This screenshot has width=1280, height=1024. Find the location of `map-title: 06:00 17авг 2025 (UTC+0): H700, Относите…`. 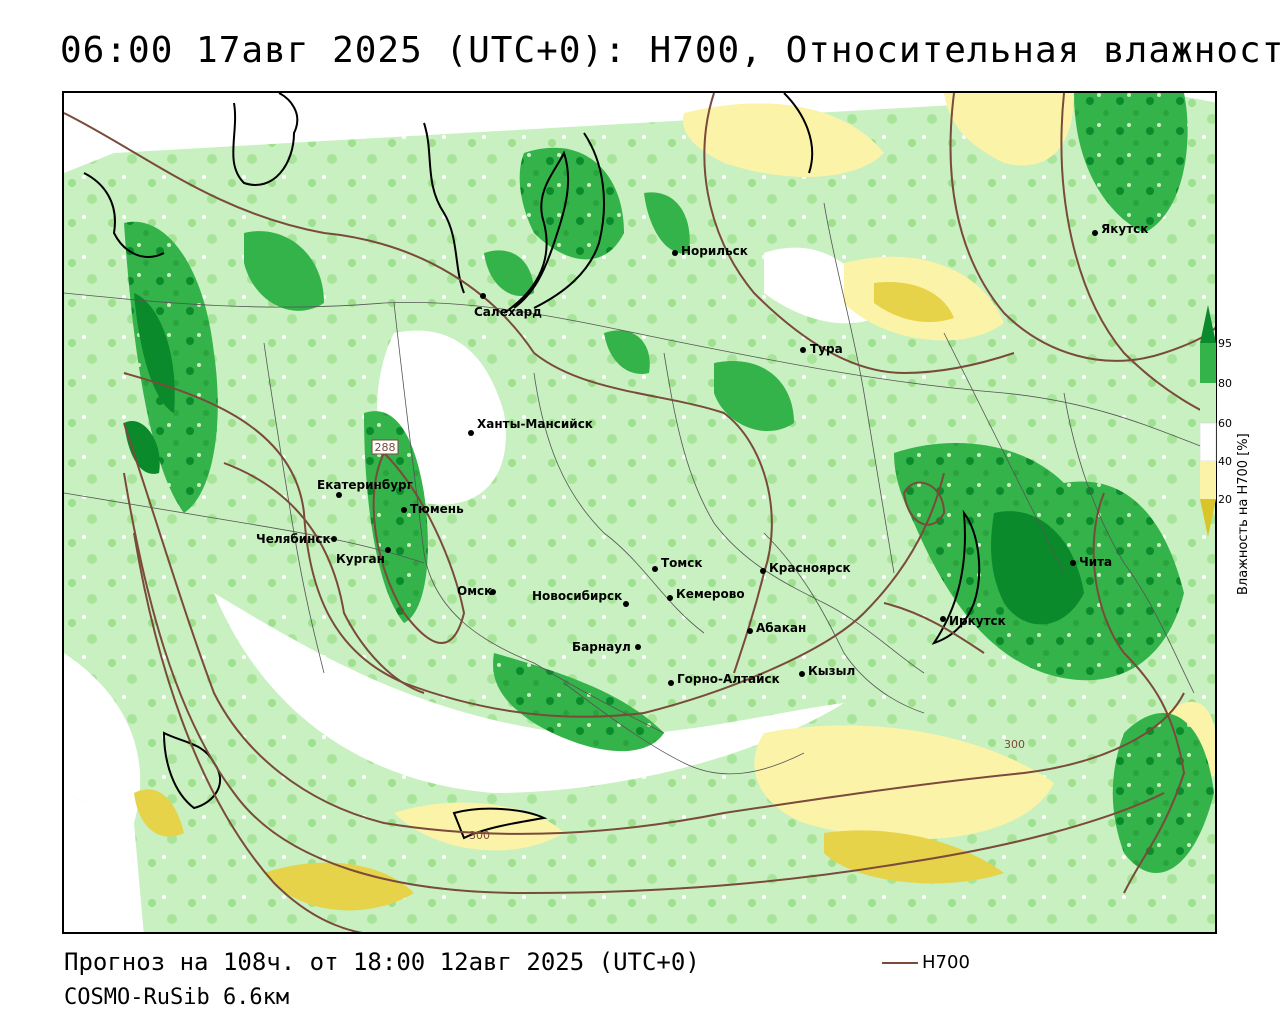

map-title: 06:00 17авг 2025 (UTC+0): H700, Относите… is located at coordinates (670, 50).